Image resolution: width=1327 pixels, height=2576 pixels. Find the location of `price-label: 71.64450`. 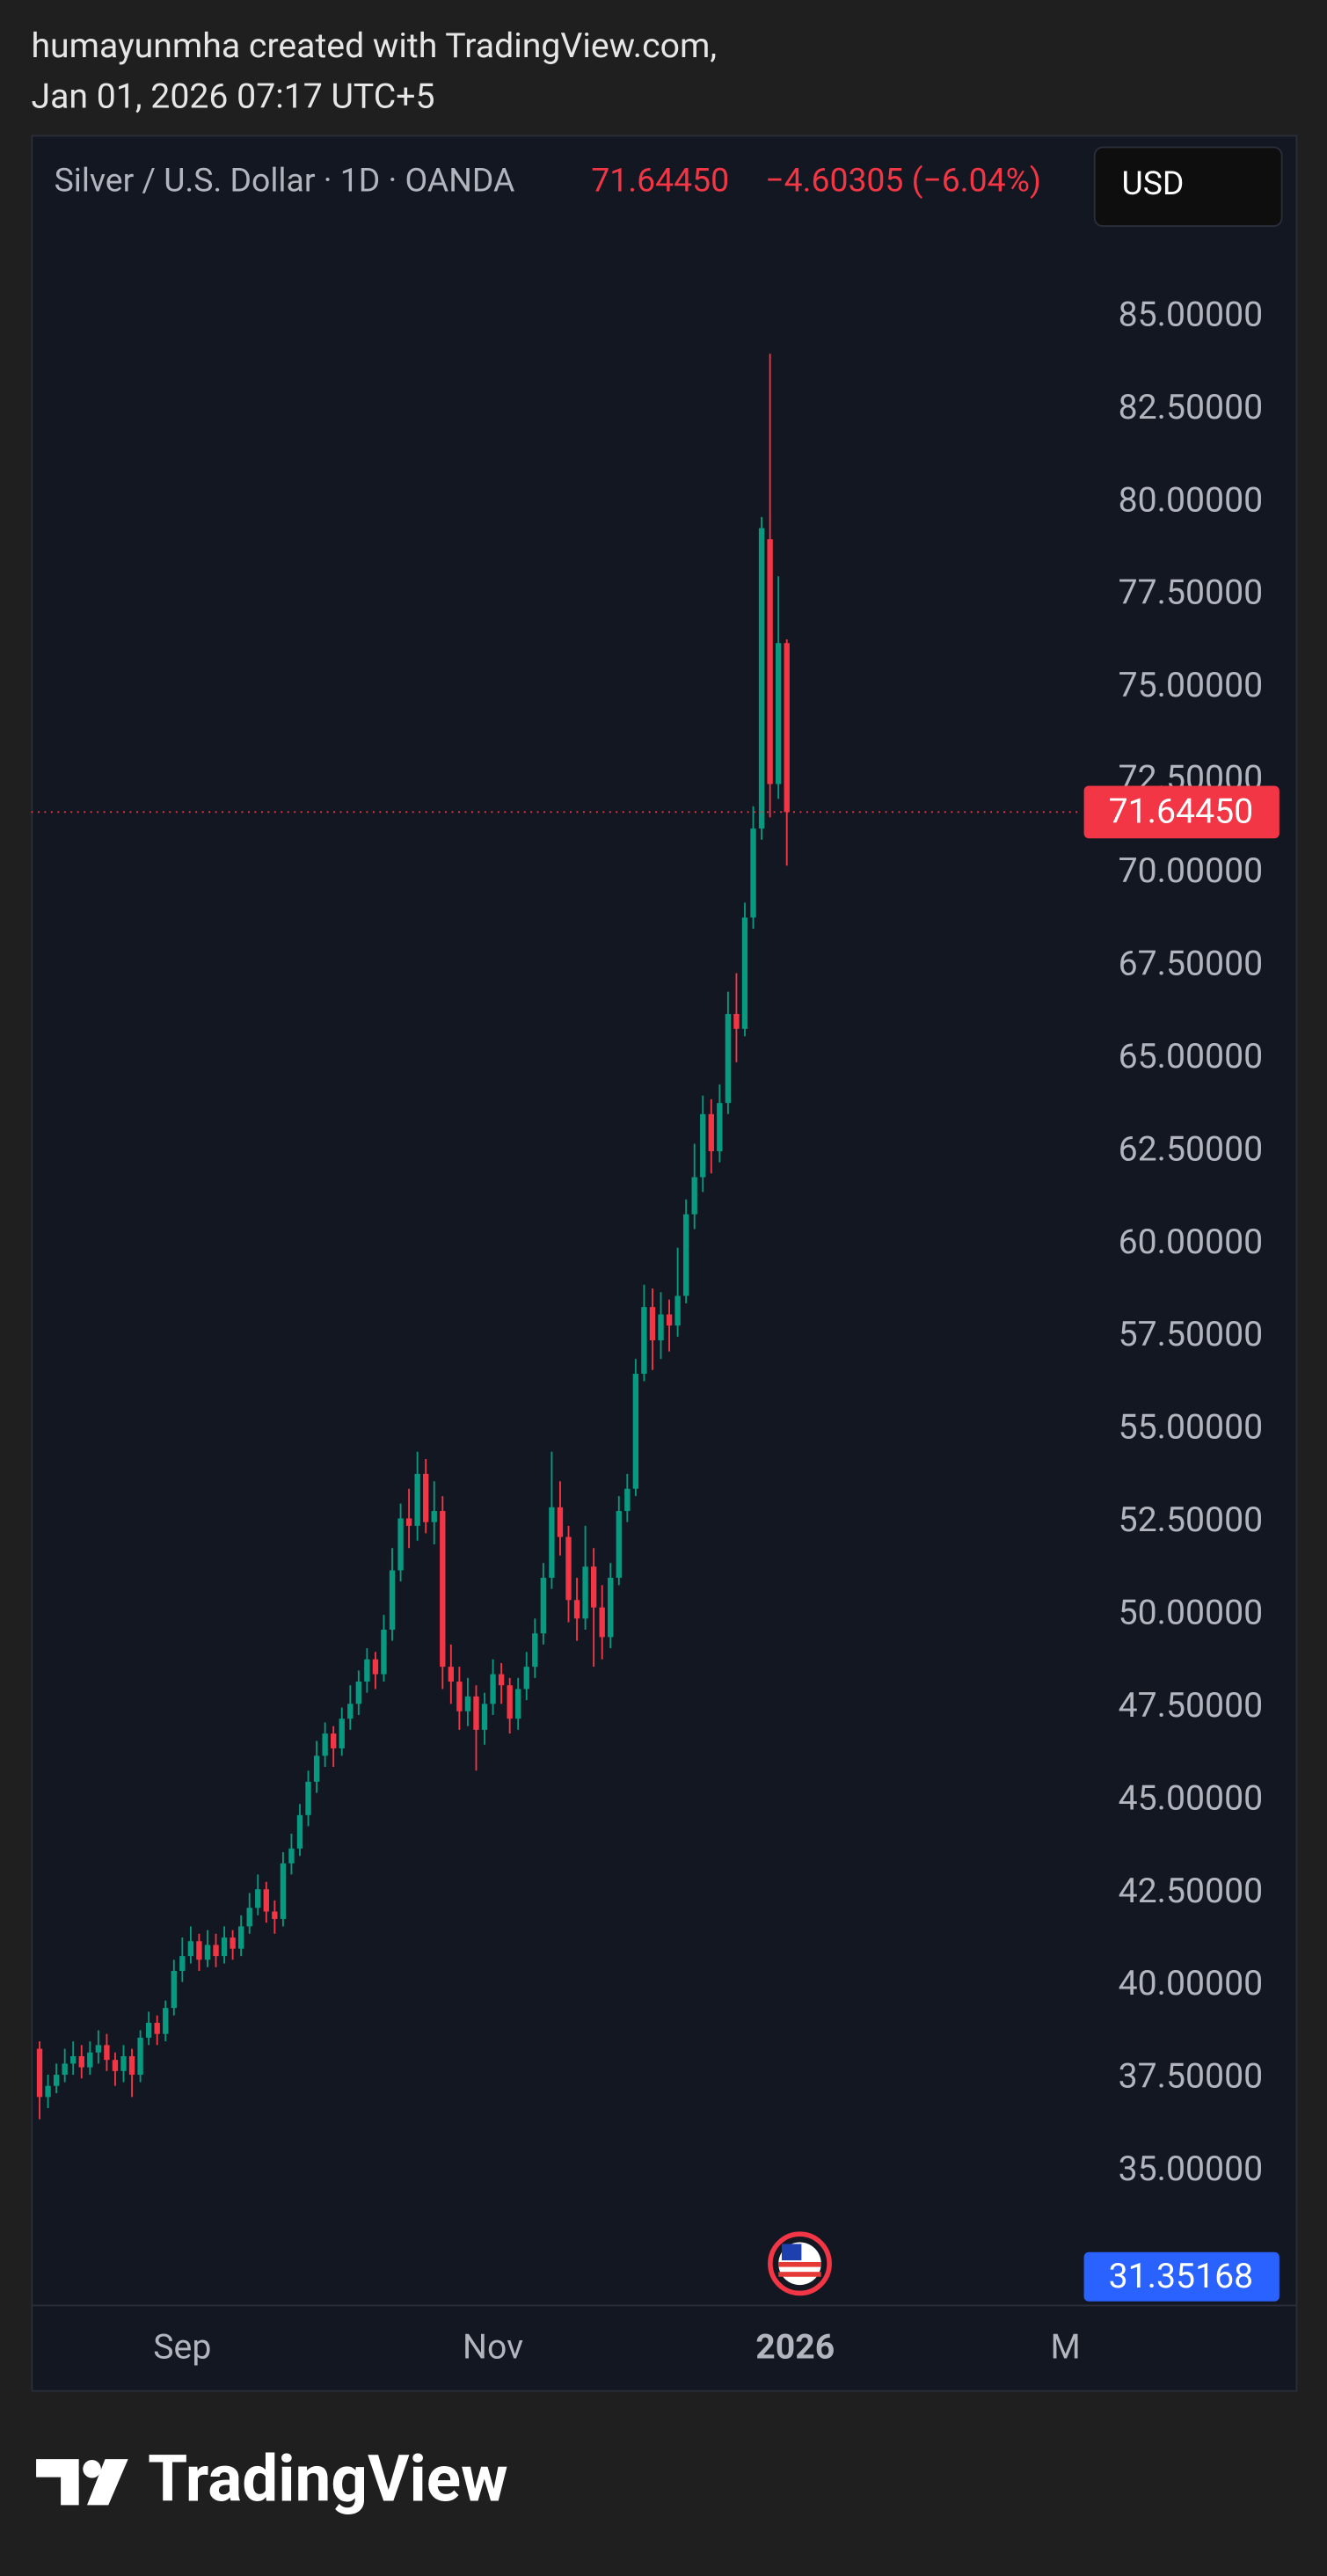

price-label: 71.64450 is located at coordinates (1182, 812).